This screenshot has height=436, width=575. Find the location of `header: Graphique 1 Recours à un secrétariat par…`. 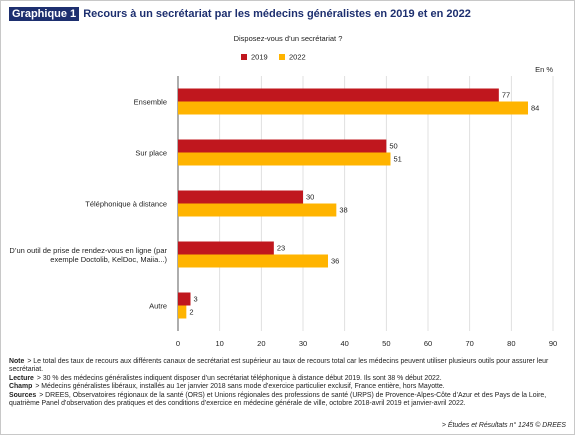

header: Graphique 1 Recours à un secrétariat par… is located at coordinates (240, 14).